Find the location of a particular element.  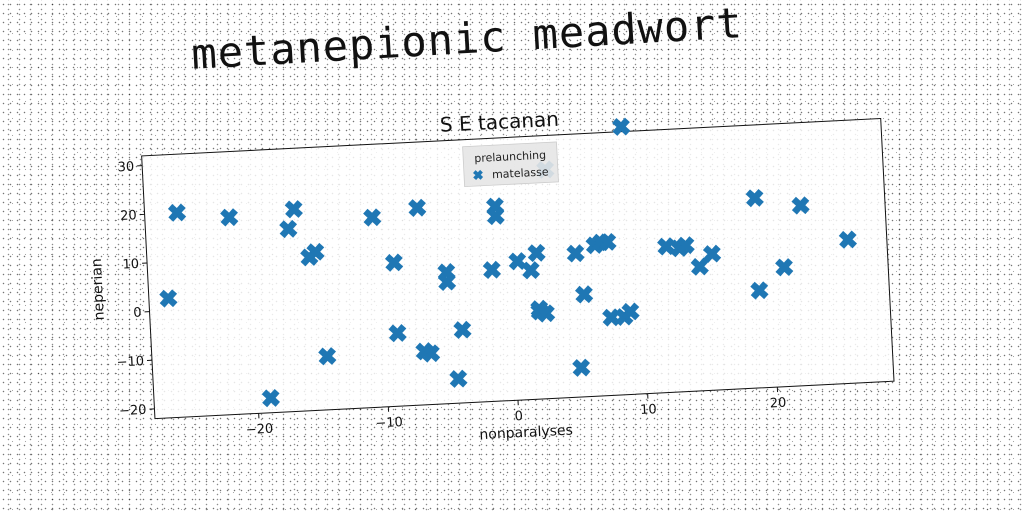

x-axis-label: nonparalyses is located at coordinates (526, 432).